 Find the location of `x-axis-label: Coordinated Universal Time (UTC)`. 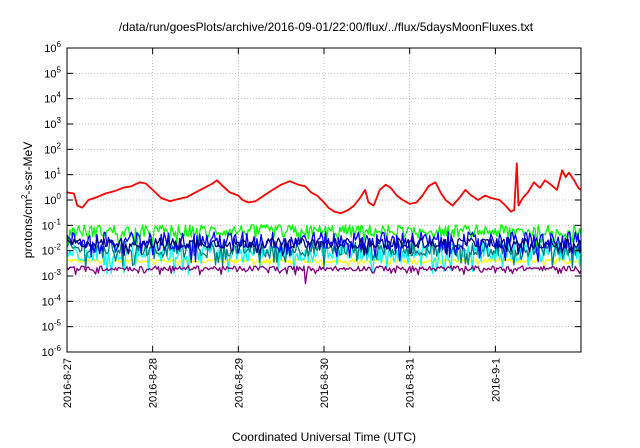

x-axis-label: Coordinated Universal Time (UTC) is located at coordinates (324, 437).